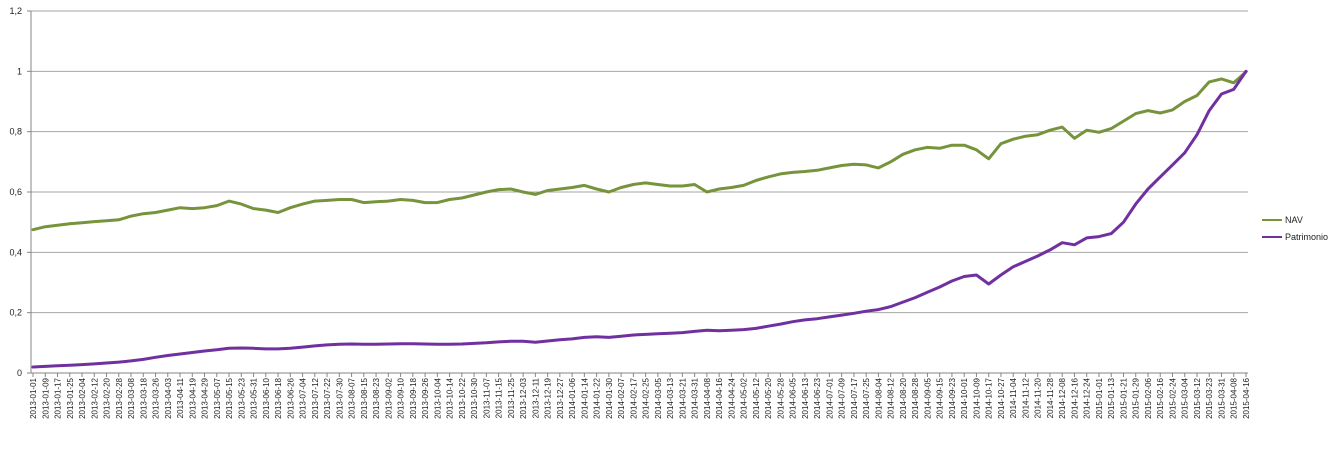 Image resolution: width=1332 pixels, height=459 pixels. What do you see at coordinates (425, 397) in the screenshot?
I see `x-tick-label: 2013-09-26` at bounding box center [425, 397].